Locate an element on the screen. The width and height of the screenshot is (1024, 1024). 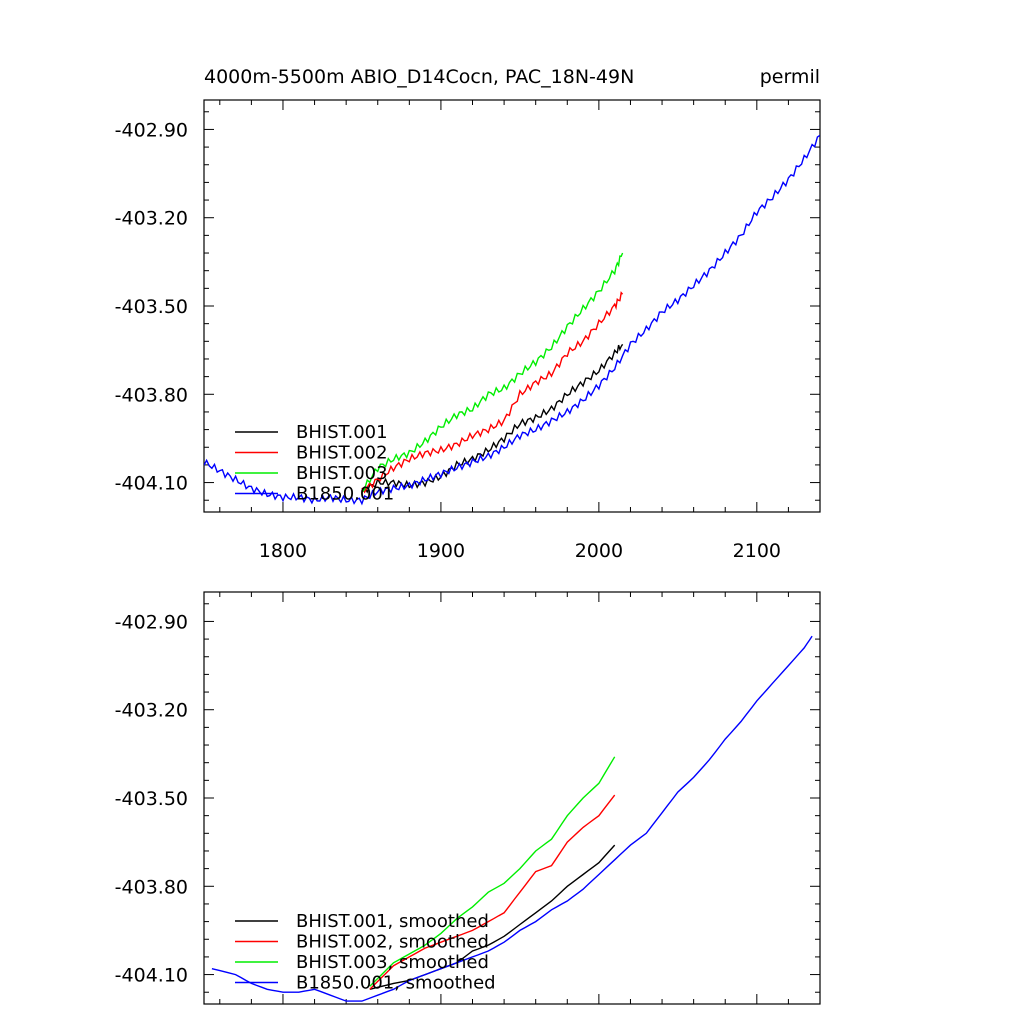
x-tick-label: 2000 is located at coordinates (599, 551).